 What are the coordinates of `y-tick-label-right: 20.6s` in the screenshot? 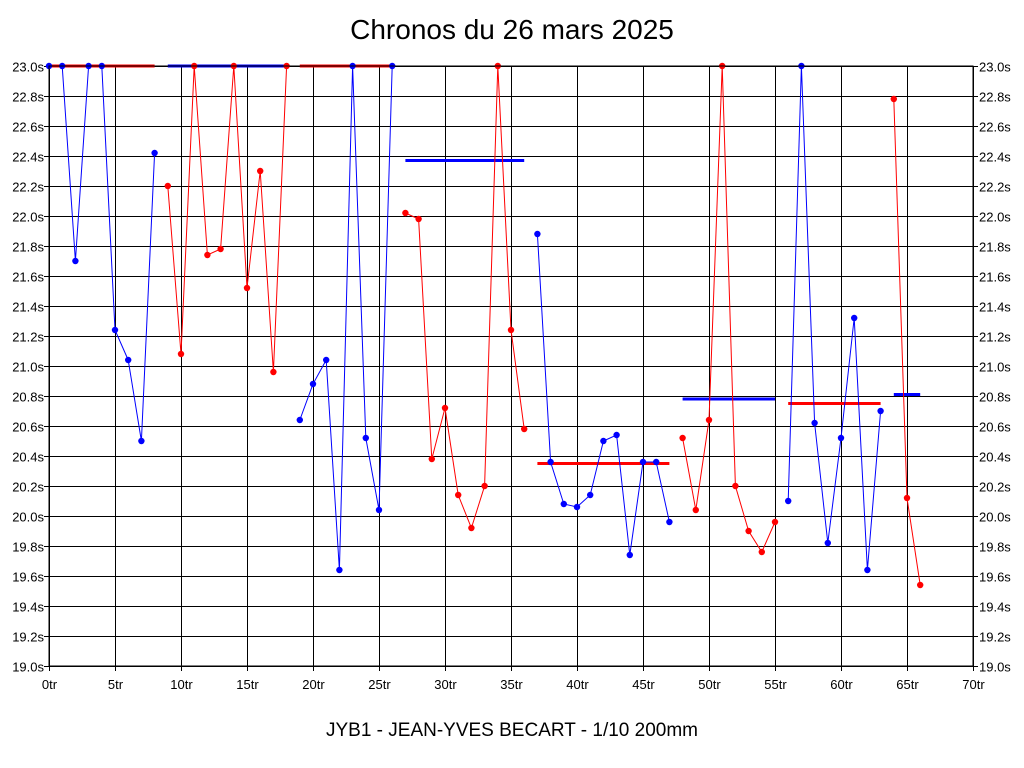 It's located at (995, 427).